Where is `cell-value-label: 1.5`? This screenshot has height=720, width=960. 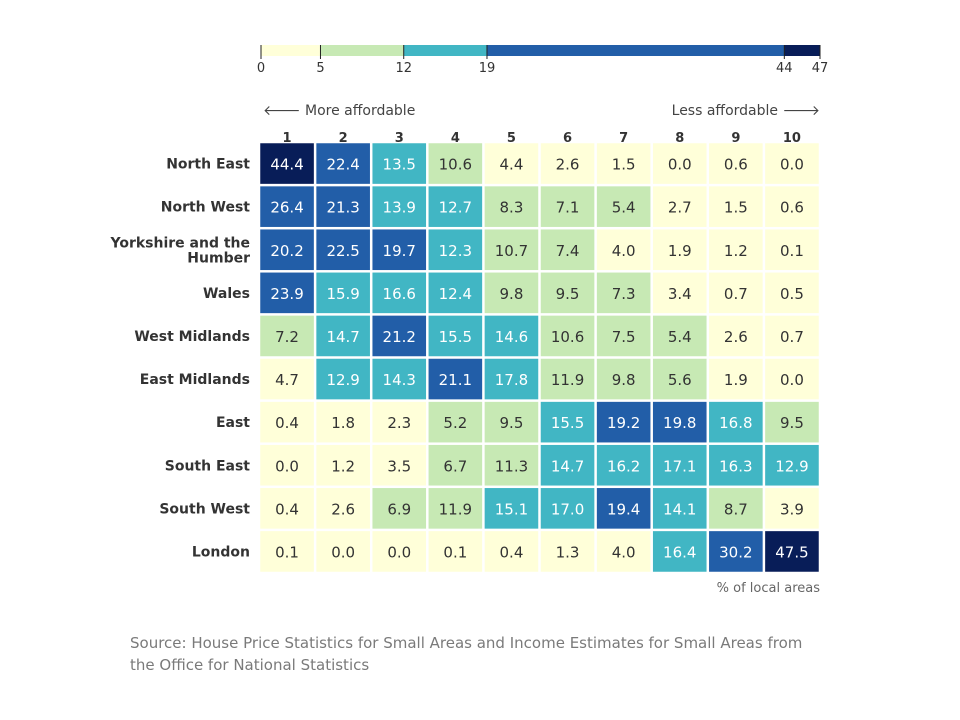
cell-value-label: 1.5 is located at coordinates (736, 208).